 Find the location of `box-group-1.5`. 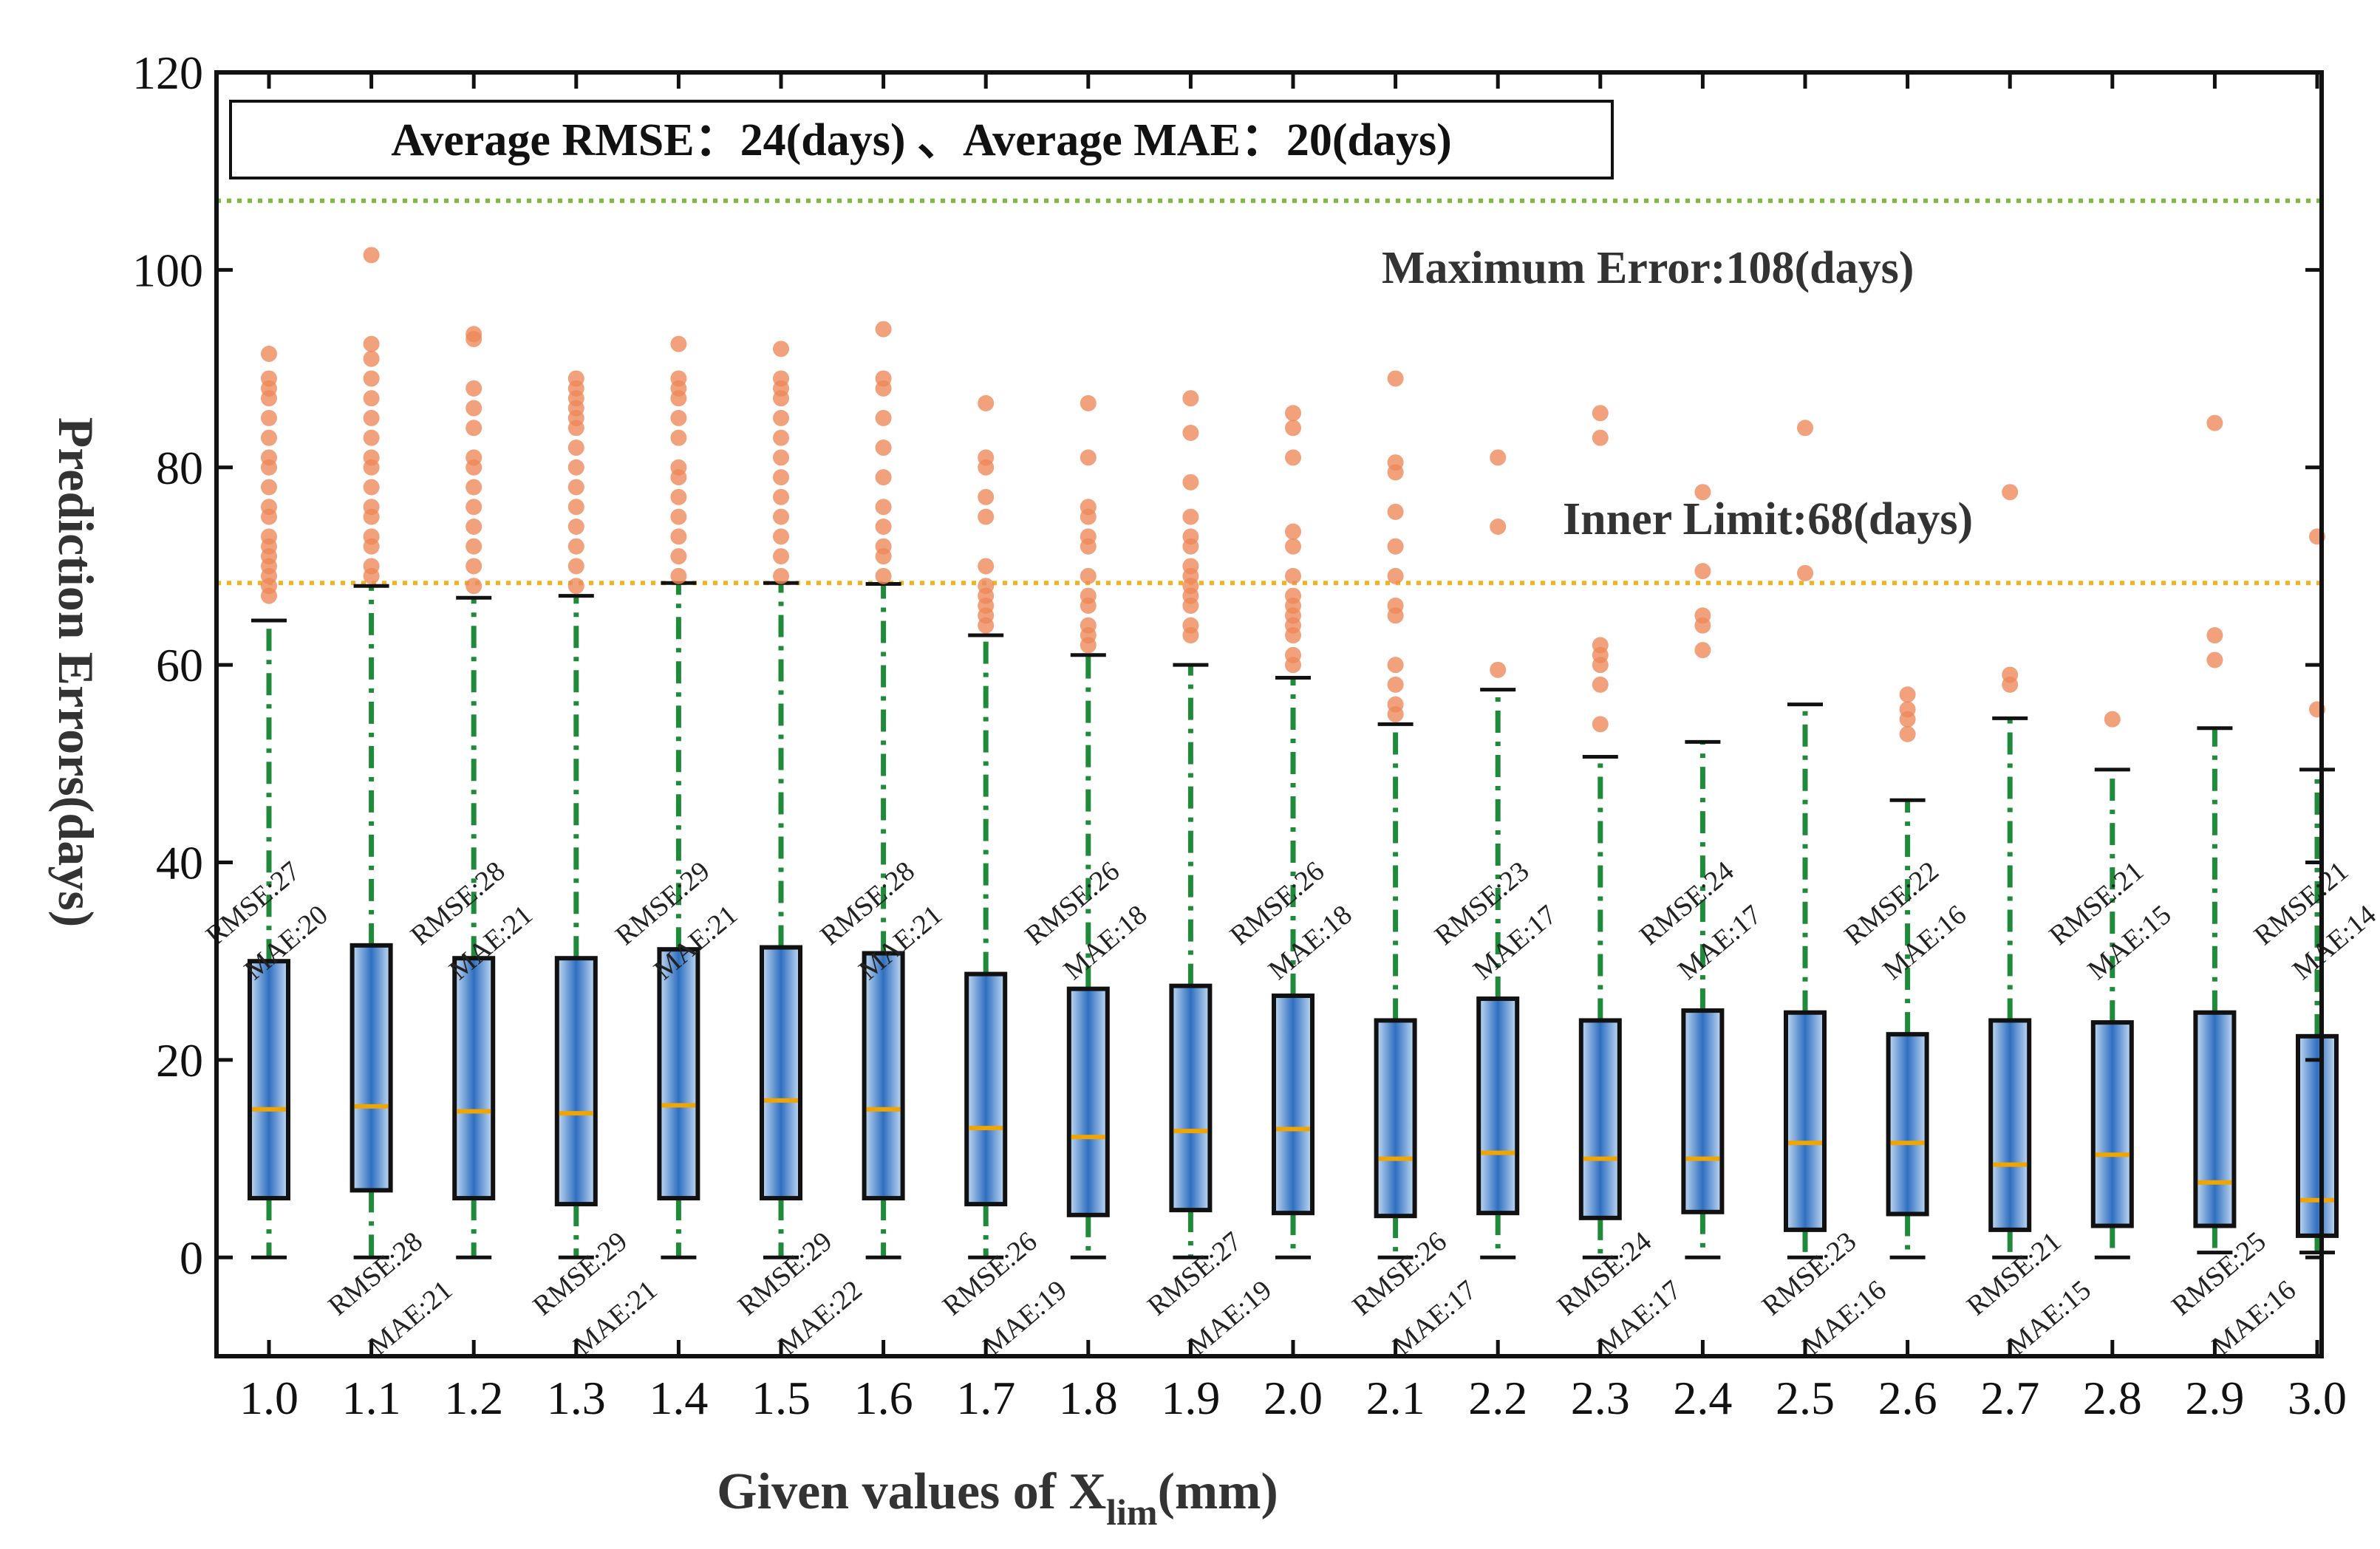

box-group-1.5 is located at coordinates (781, 800).